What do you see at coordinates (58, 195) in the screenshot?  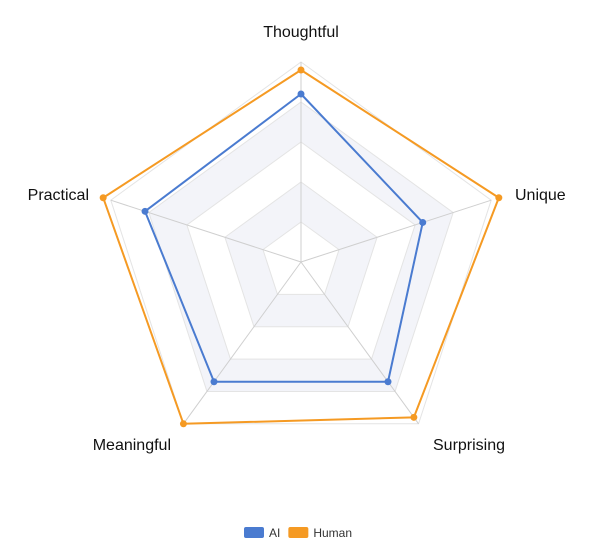 I see `axis-label-practical: Practical` at bounding box center [58, 195].